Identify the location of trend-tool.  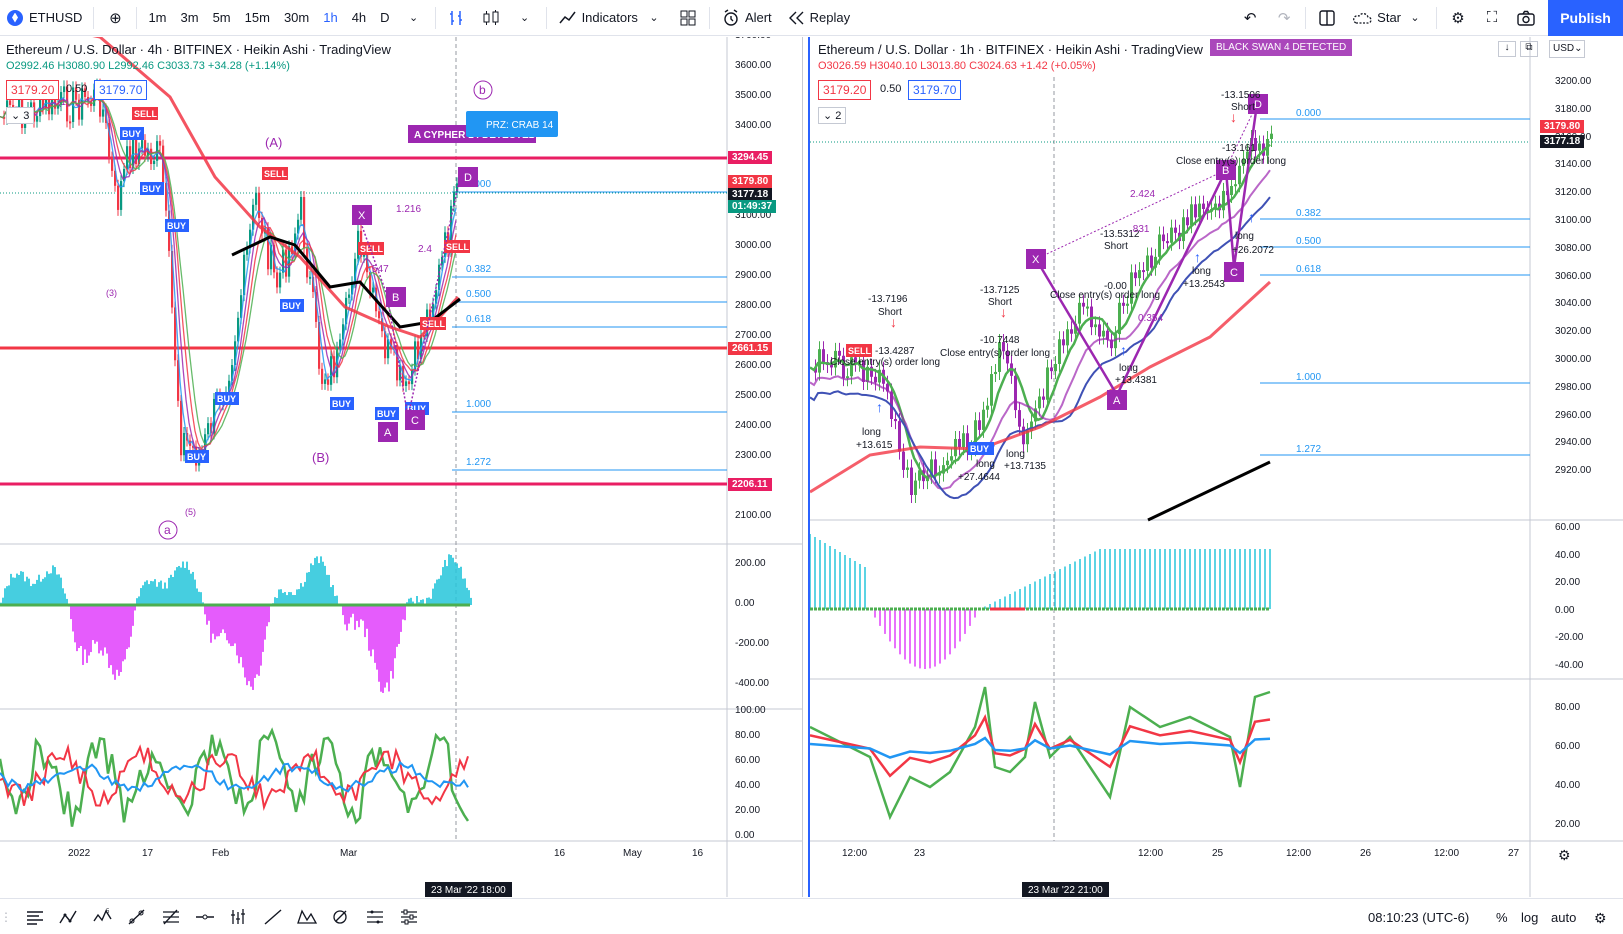
(69, 917).